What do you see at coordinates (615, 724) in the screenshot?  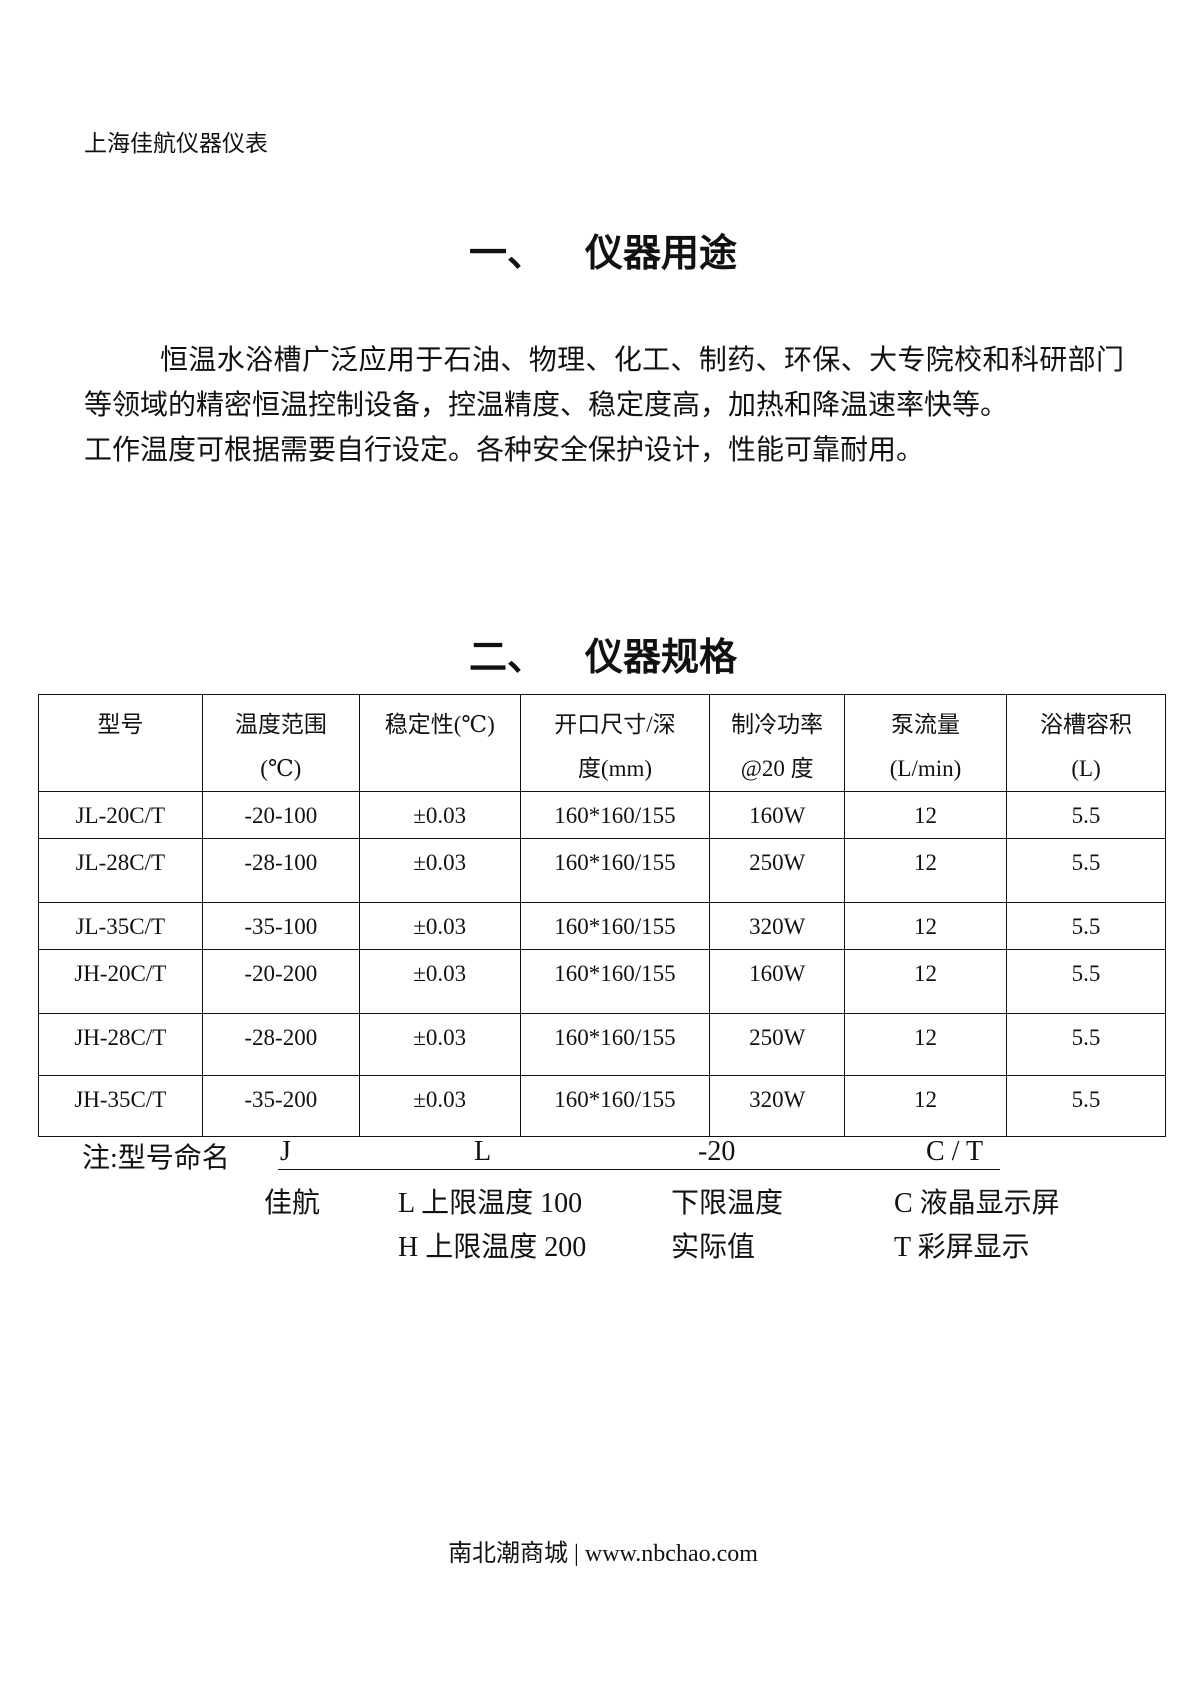 I see `header-text: 开口尺寸/深` at bounding box center [615, 724].